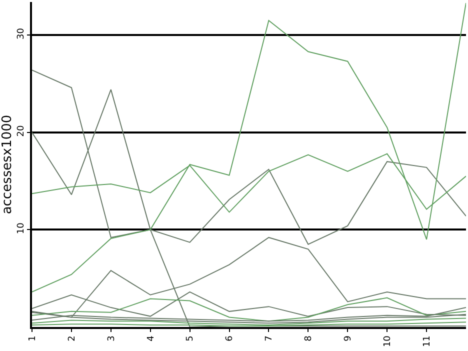 The height and width of the screenshot is (351, 468). Describe the element at coordinates (72, 339) in the screenshot. I see `x-tick-label: 2` at that location.